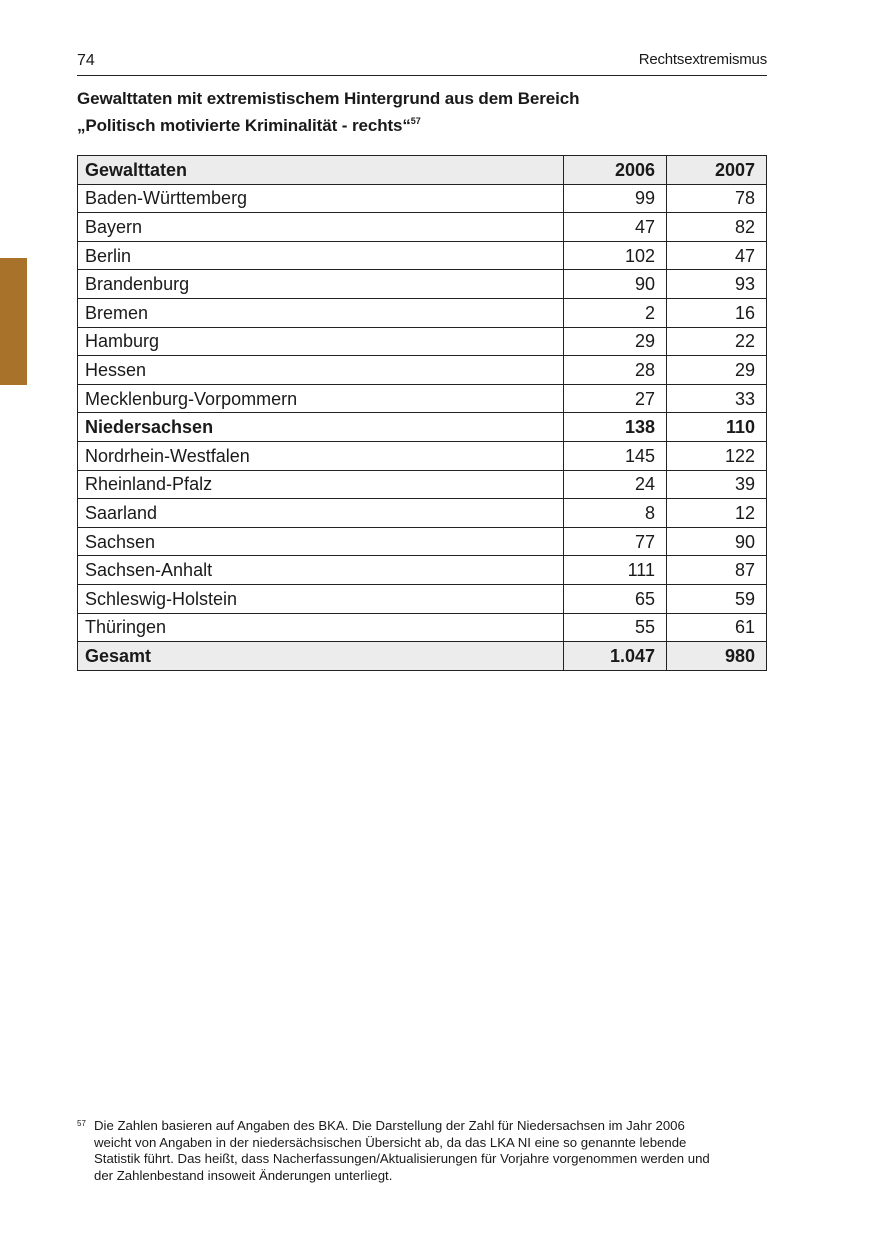 The height and width of the screenshot is (1241, 875). What do you see at coordinates (615, 570) in the screenshot?
I see `cell-2006: 111` at bounding box center [615, 570].